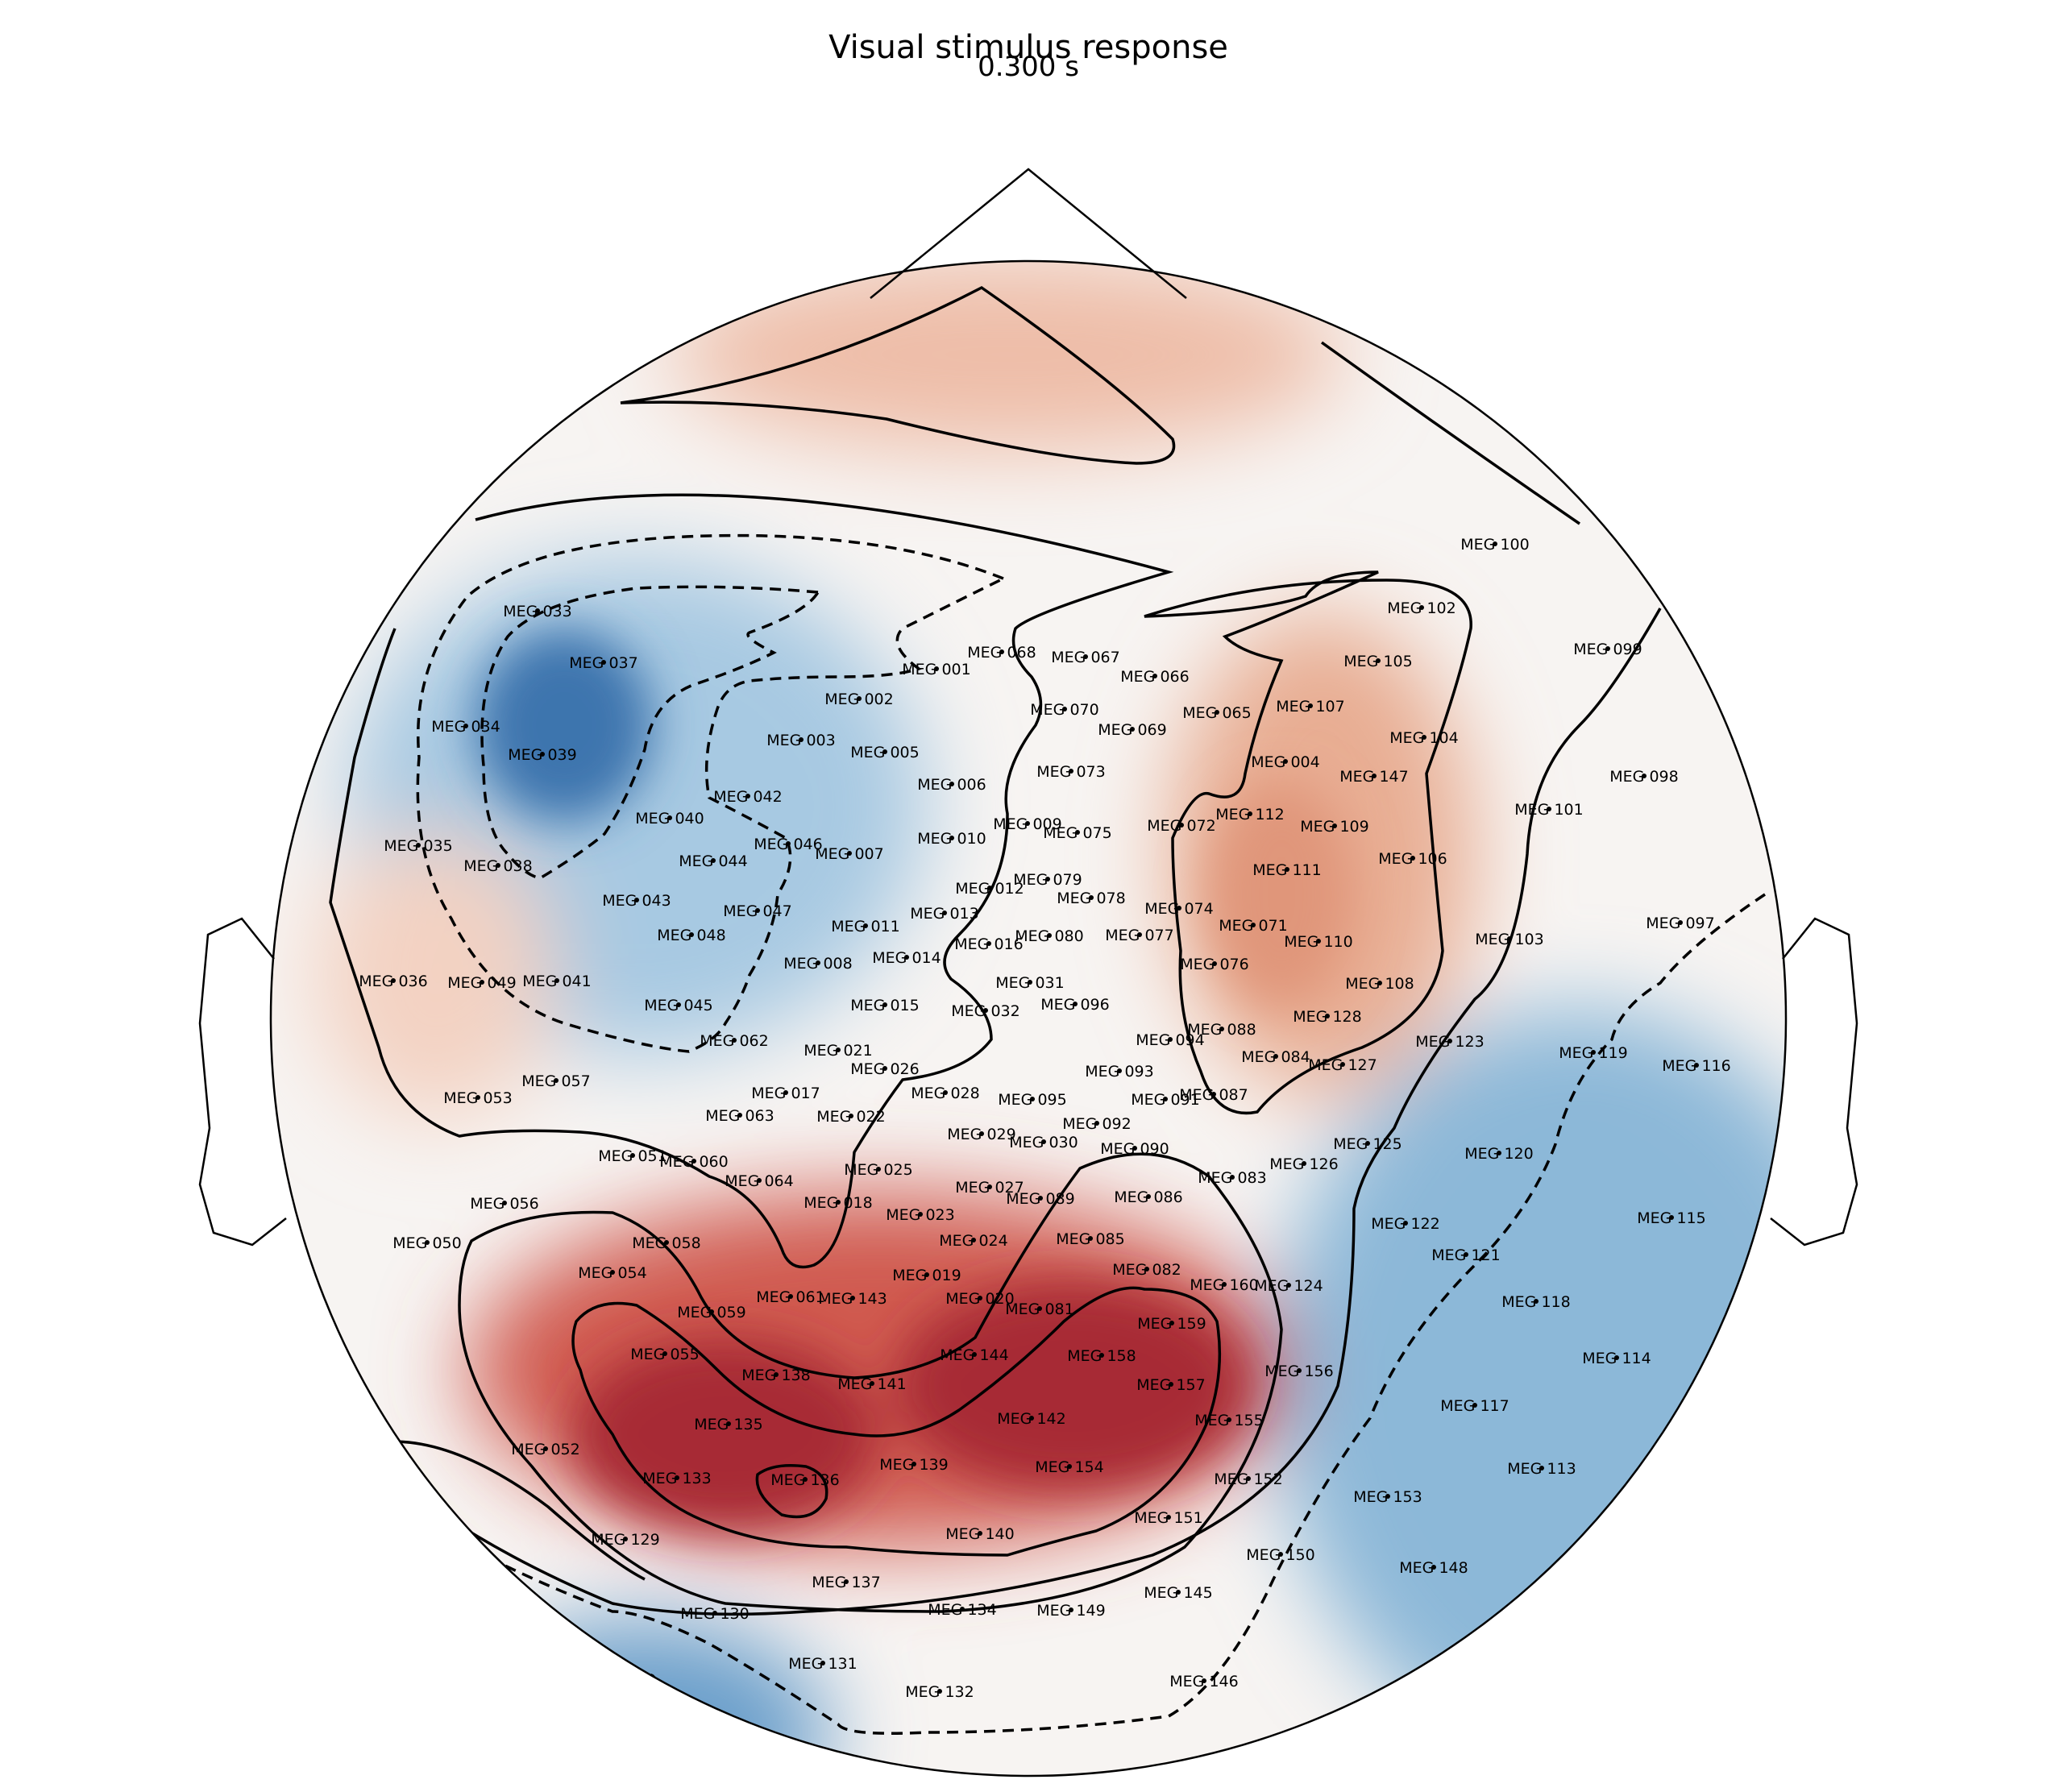  I want to click on sensor: MEG 025, so click(878, 1170).